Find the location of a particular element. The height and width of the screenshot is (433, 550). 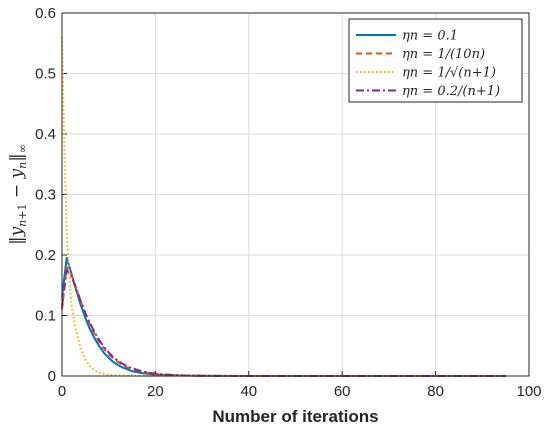

legend-label-3: ηn = 1/√(n+1) is located at coordinates (449, 73).